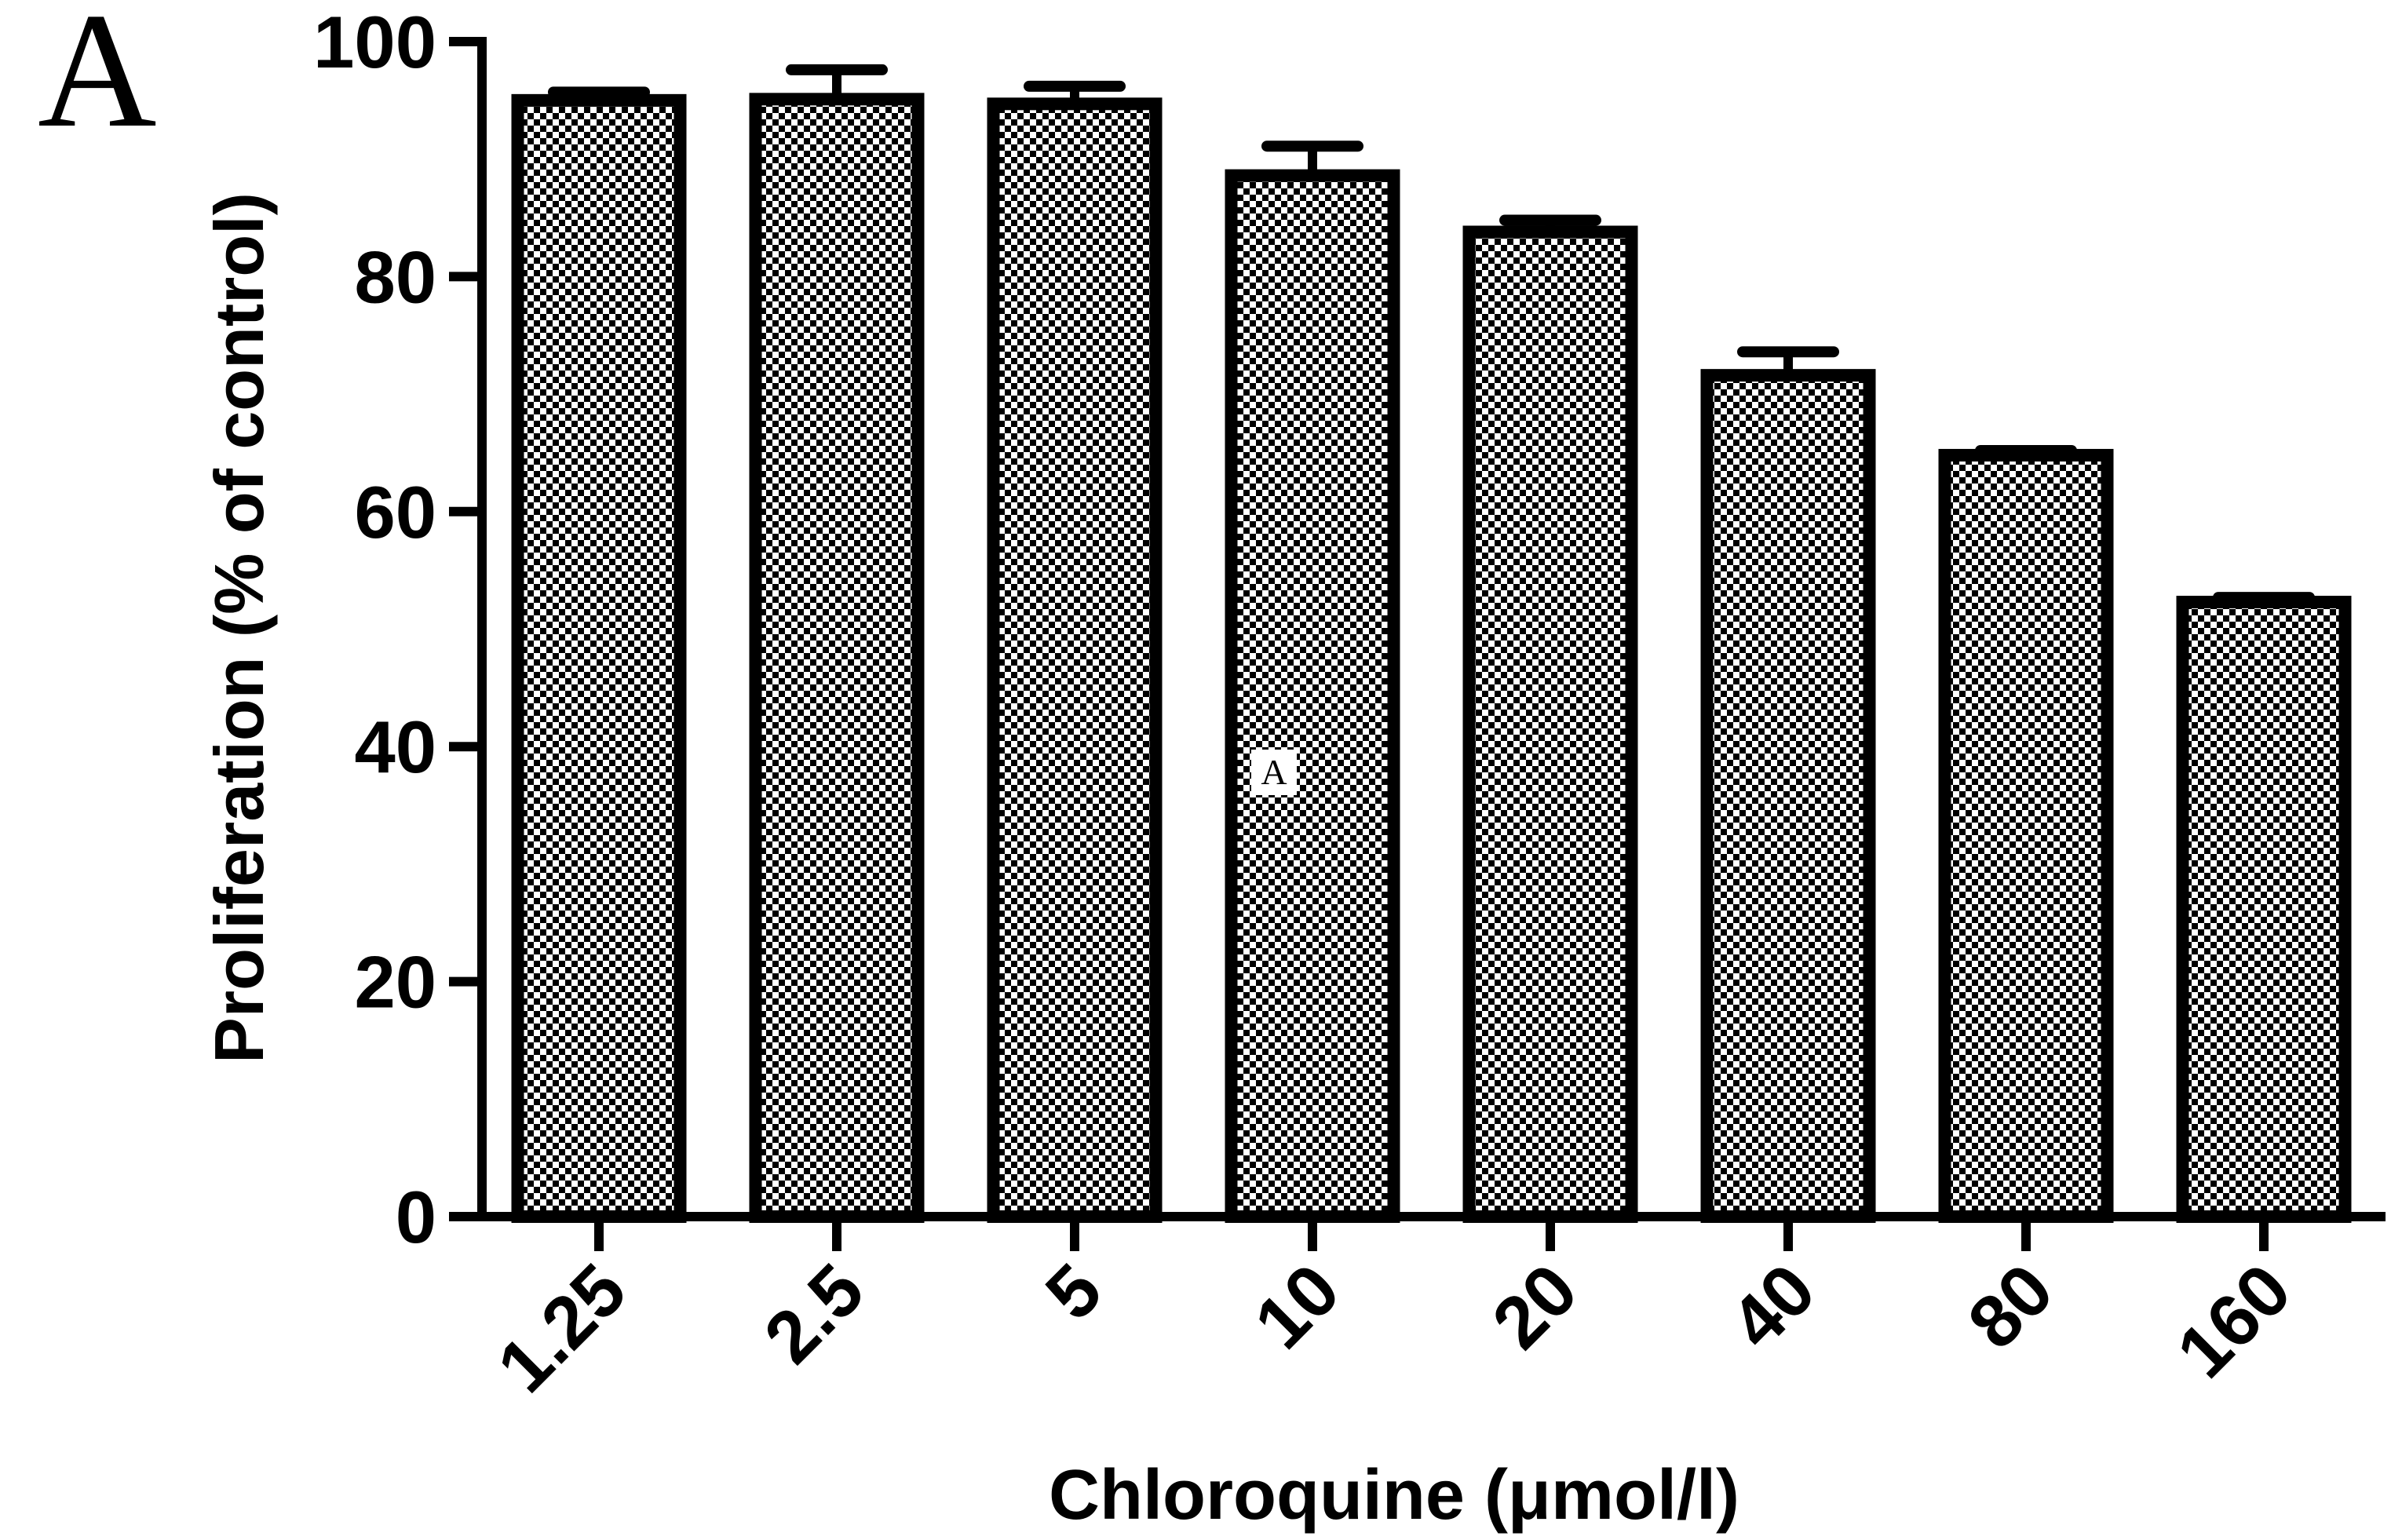 The image size is (2402, 1540). What do you see at coordinates (2233, 1320) in the screenshot?
I see `x-tick-label: 160` at bounding box center [2233, 1320].